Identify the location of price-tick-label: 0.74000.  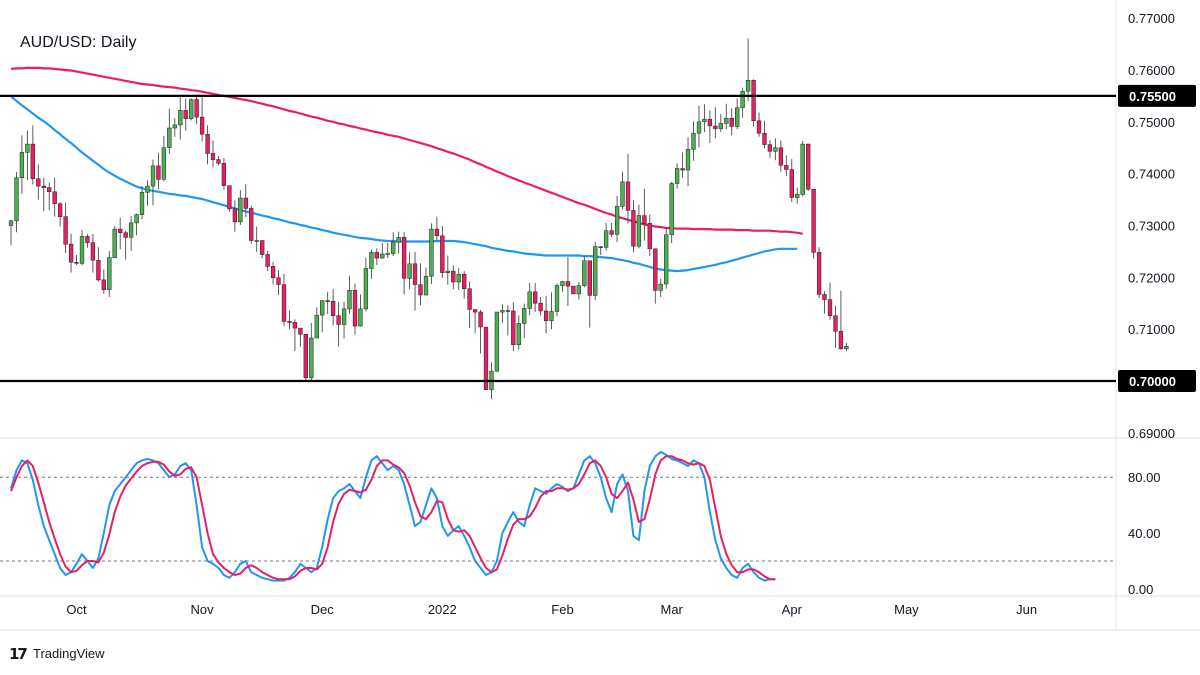
(1151, 174).